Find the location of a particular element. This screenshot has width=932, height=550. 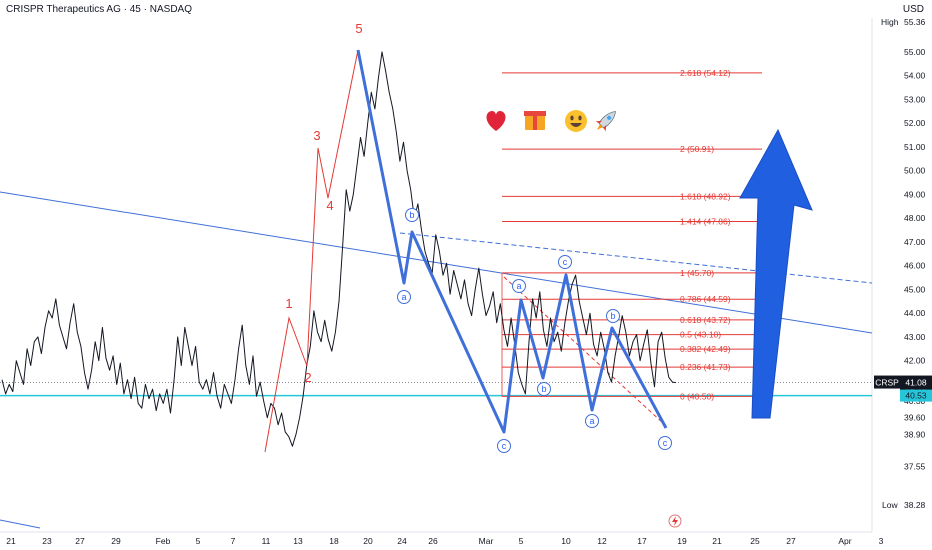

x-tick-label: 18 is located at coordinates (334, 541).